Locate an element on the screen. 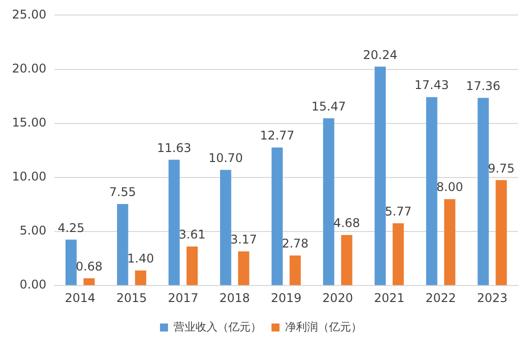  x-tick-label: 2021 is located at coordinates (389, 297).